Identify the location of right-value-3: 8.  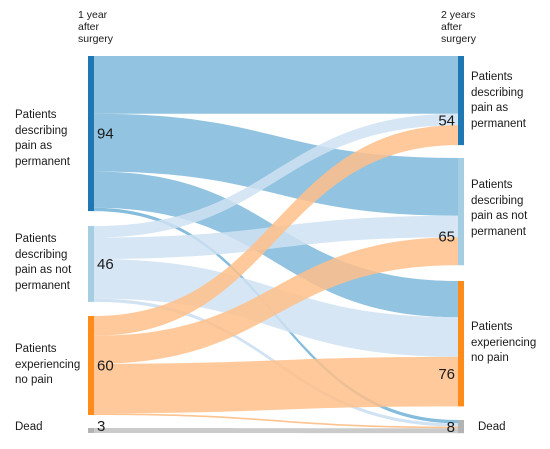
(451, 427).